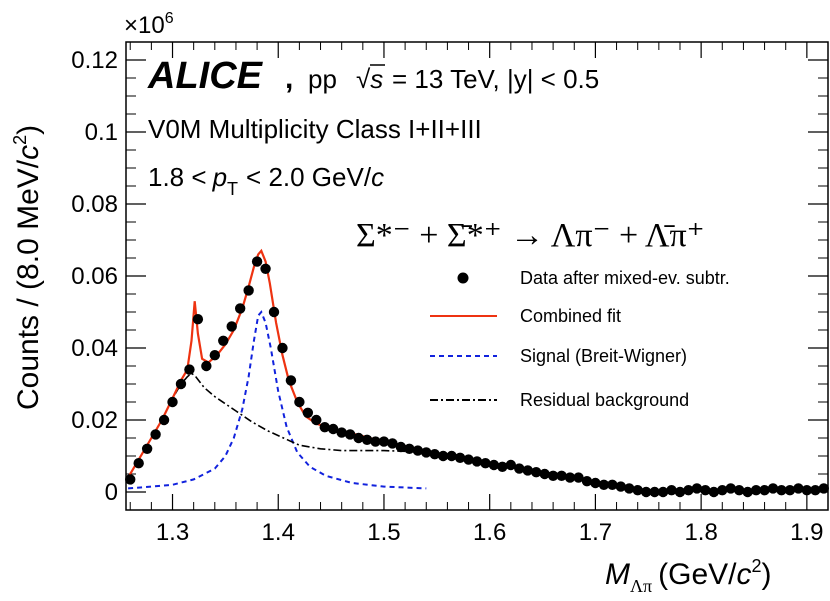 The image size is (830, 601). Describe the element at coordinates (27, 267) in the screenshot. I see `y-axis-label: Counts / (8.0 MeV/c2)` at that location.